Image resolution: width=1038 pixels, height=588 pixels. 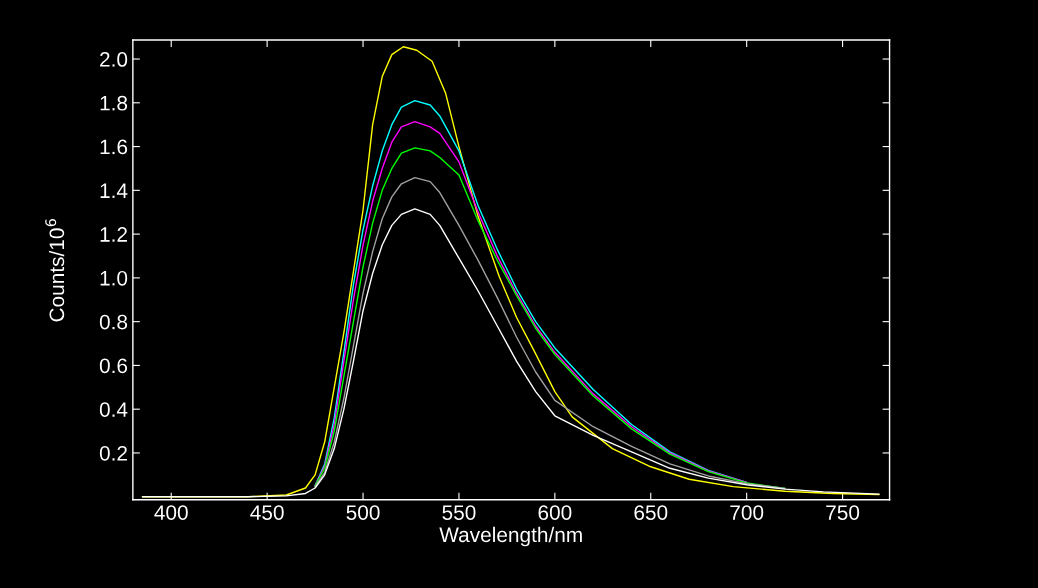 What do you see at coordinates (114, 190) in the screenshot?
I see `y-tick-label: 1.4` at bounding box center [114, 190].